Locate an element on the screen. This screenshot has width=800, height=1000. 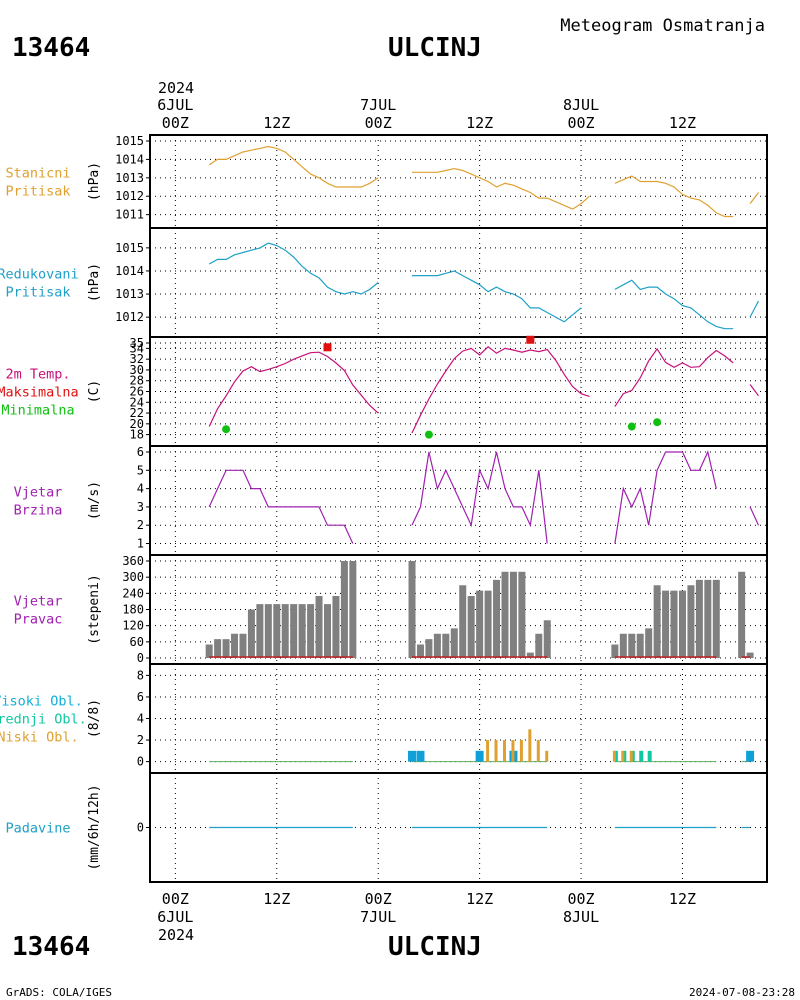
date-label-bottom: 7JUL is located at coordinates (378, 917).